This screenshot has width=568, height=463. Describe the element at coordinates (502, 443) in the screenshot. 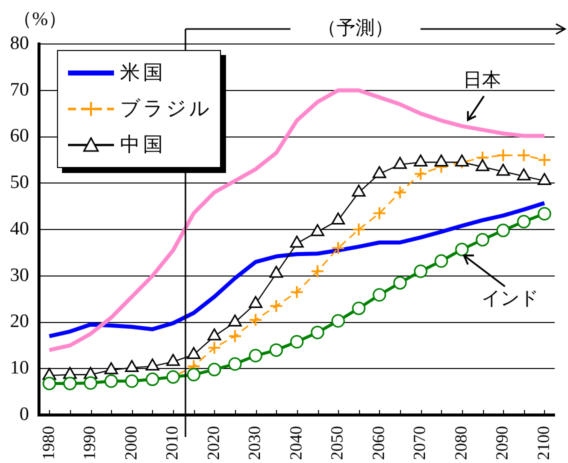

I see `x-tick-label: 2090` at that location.